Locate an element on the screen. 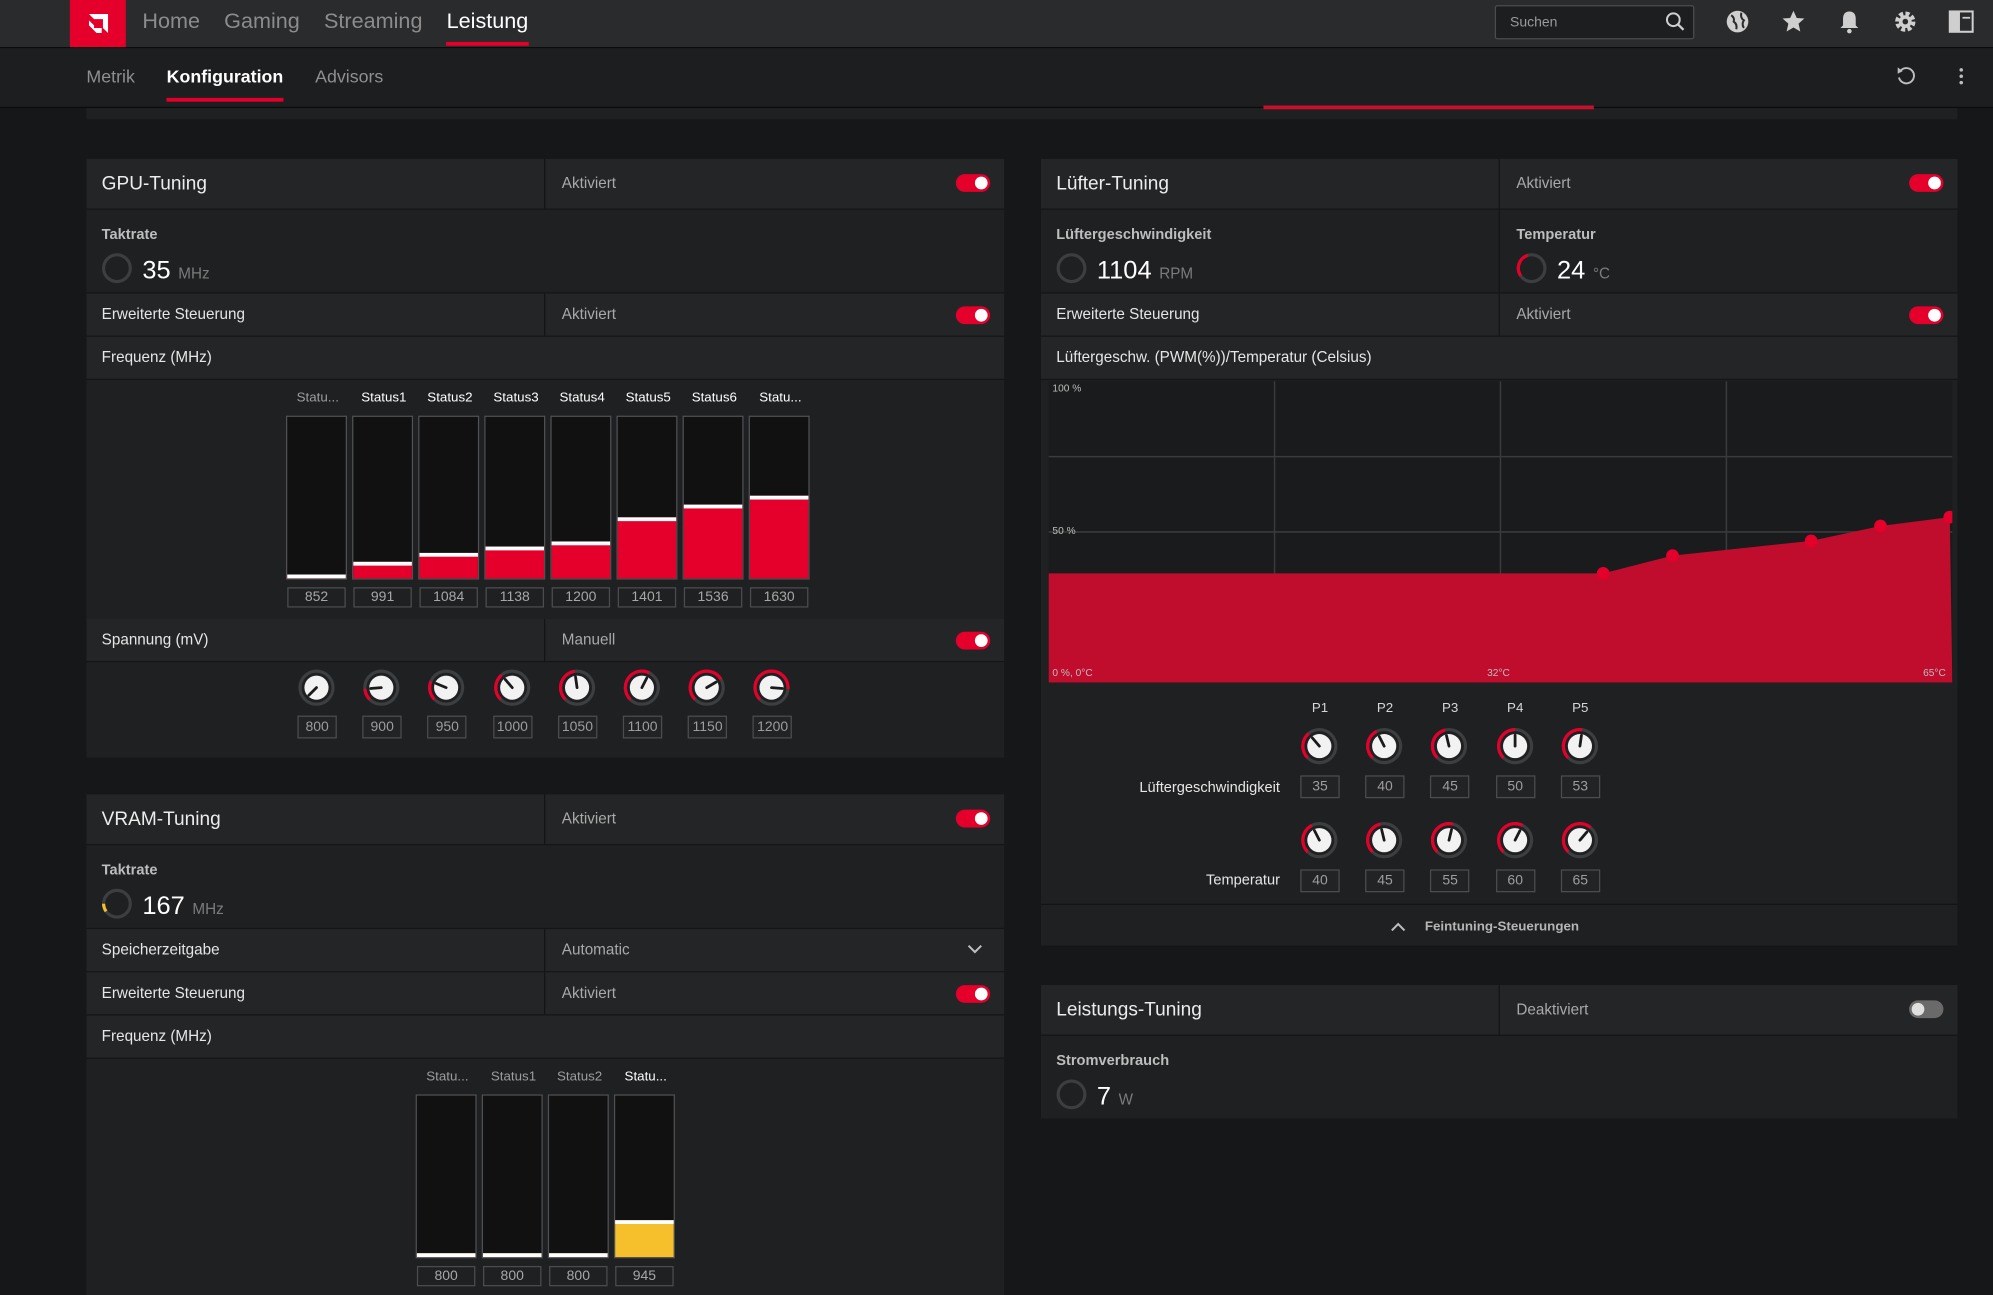 The height and width of the screenshot is (1295, 1993). fan-speed-input: 45 is located at coordinates (1450, 787).